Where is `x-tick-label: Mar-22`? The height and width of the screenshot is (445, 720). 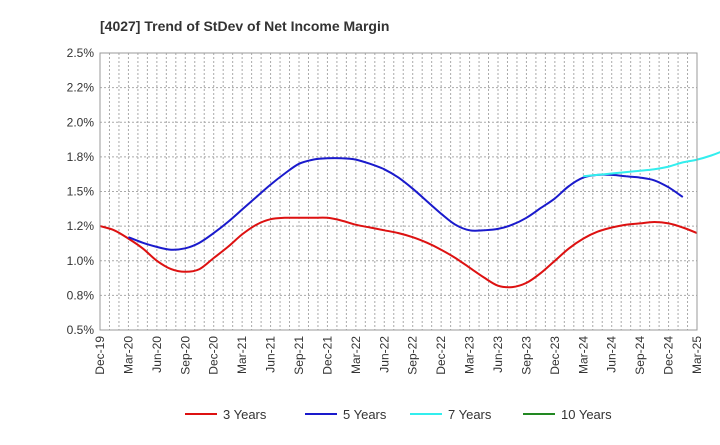
x-tick-label: Mar-22 is located at coordinates (356, 355).